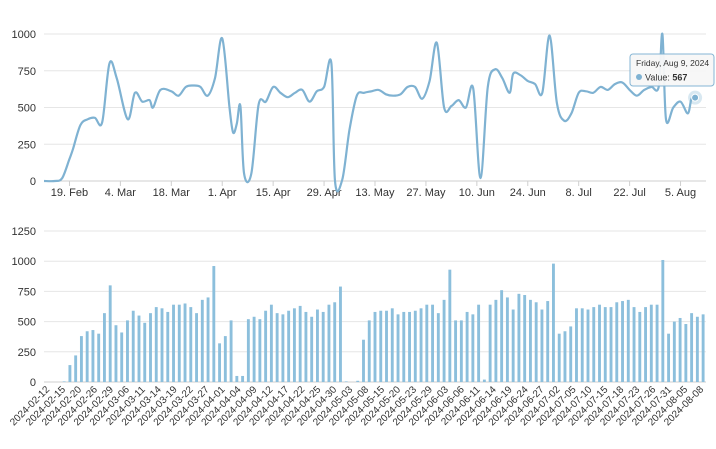 The width and height of the screenshot is (716, 449). I want to click on bar-y-tick-label: 500, so click(27, 323).